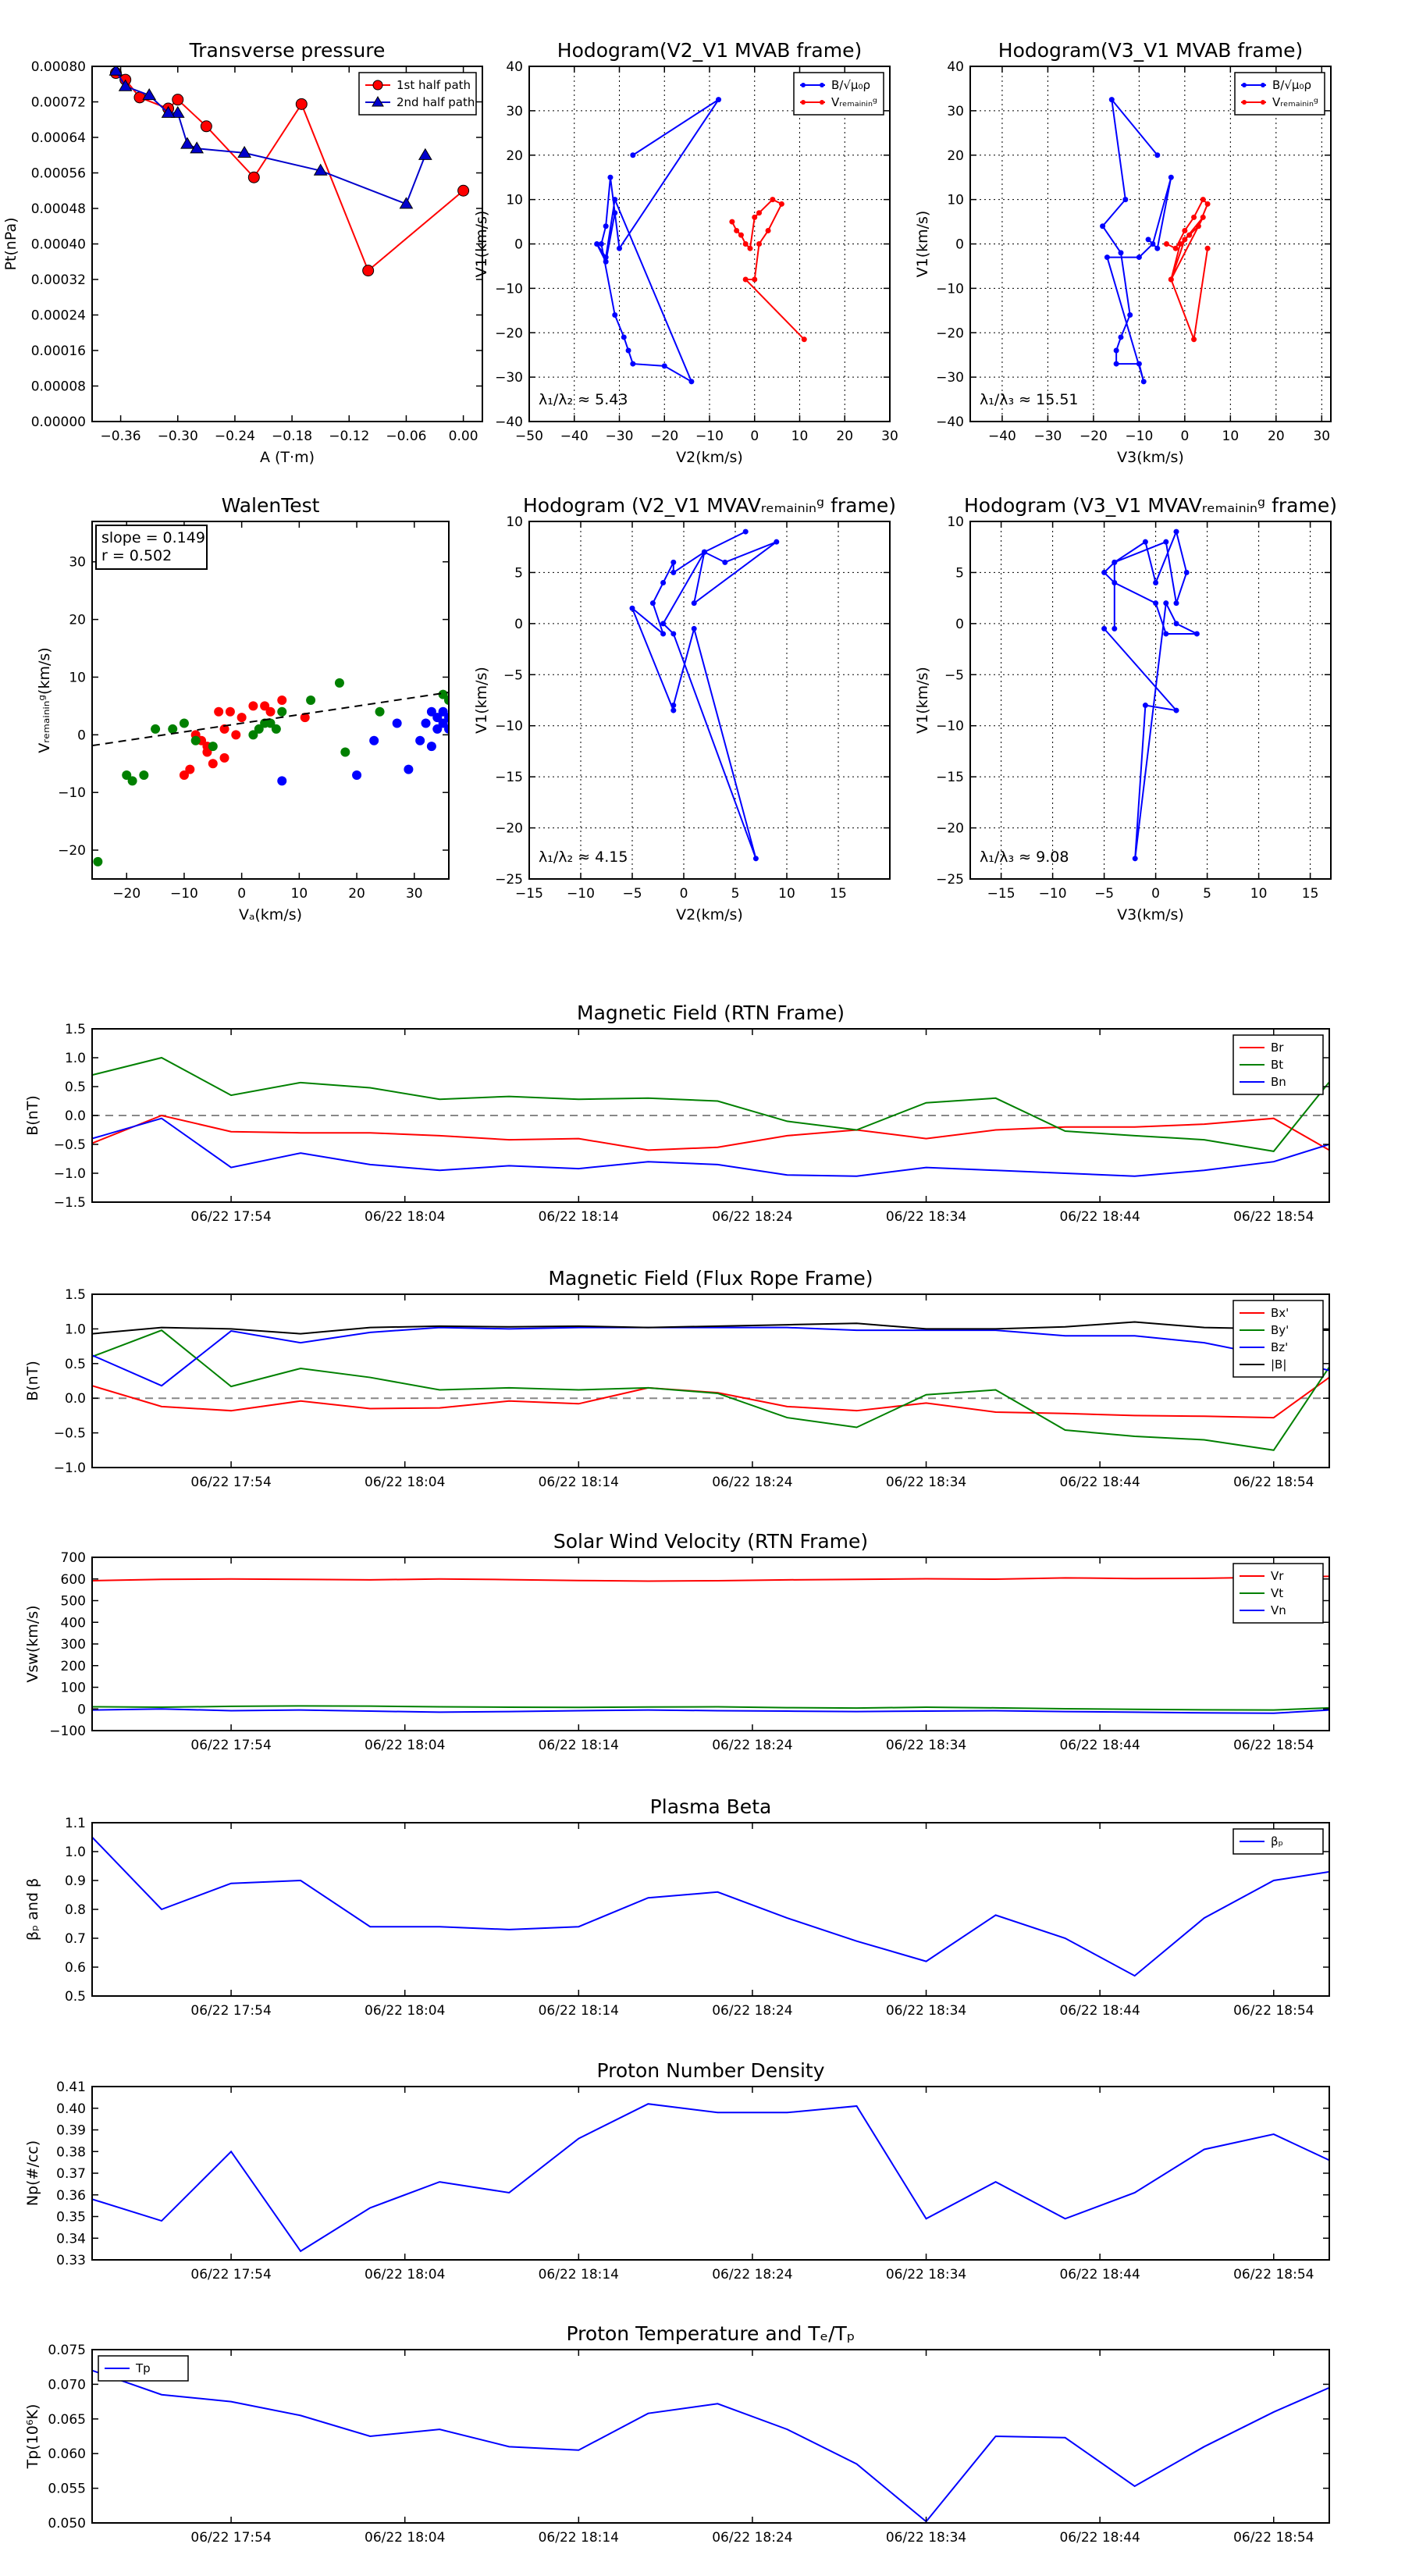 This screenshot has height=2576, width=1405. I want to click on y-tick-label: 5, so click(518, 573).